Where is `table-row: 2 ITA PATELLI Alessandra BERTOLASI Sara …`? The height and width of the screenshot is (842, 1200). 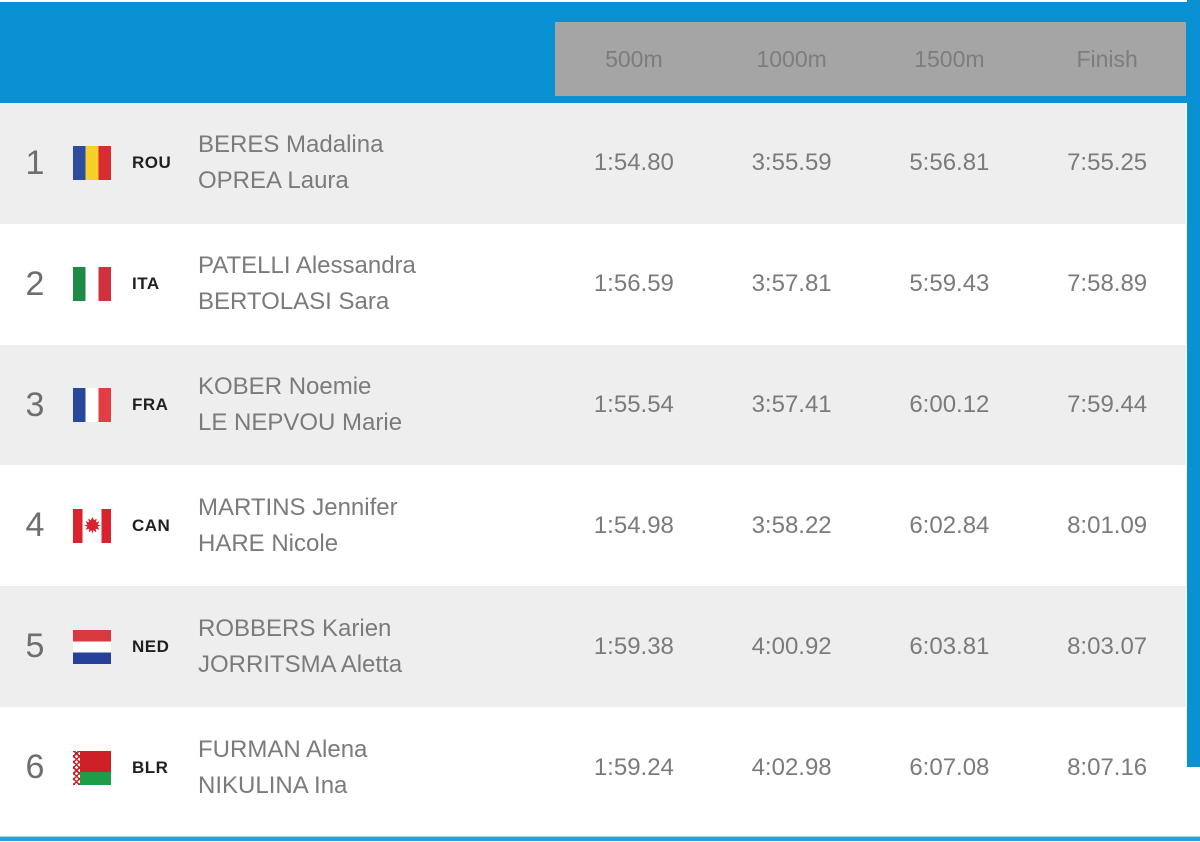
table-row: 2 ITA PATELLI Alessandra BERTOLASI Sara … is located at coordinates (593, 284).